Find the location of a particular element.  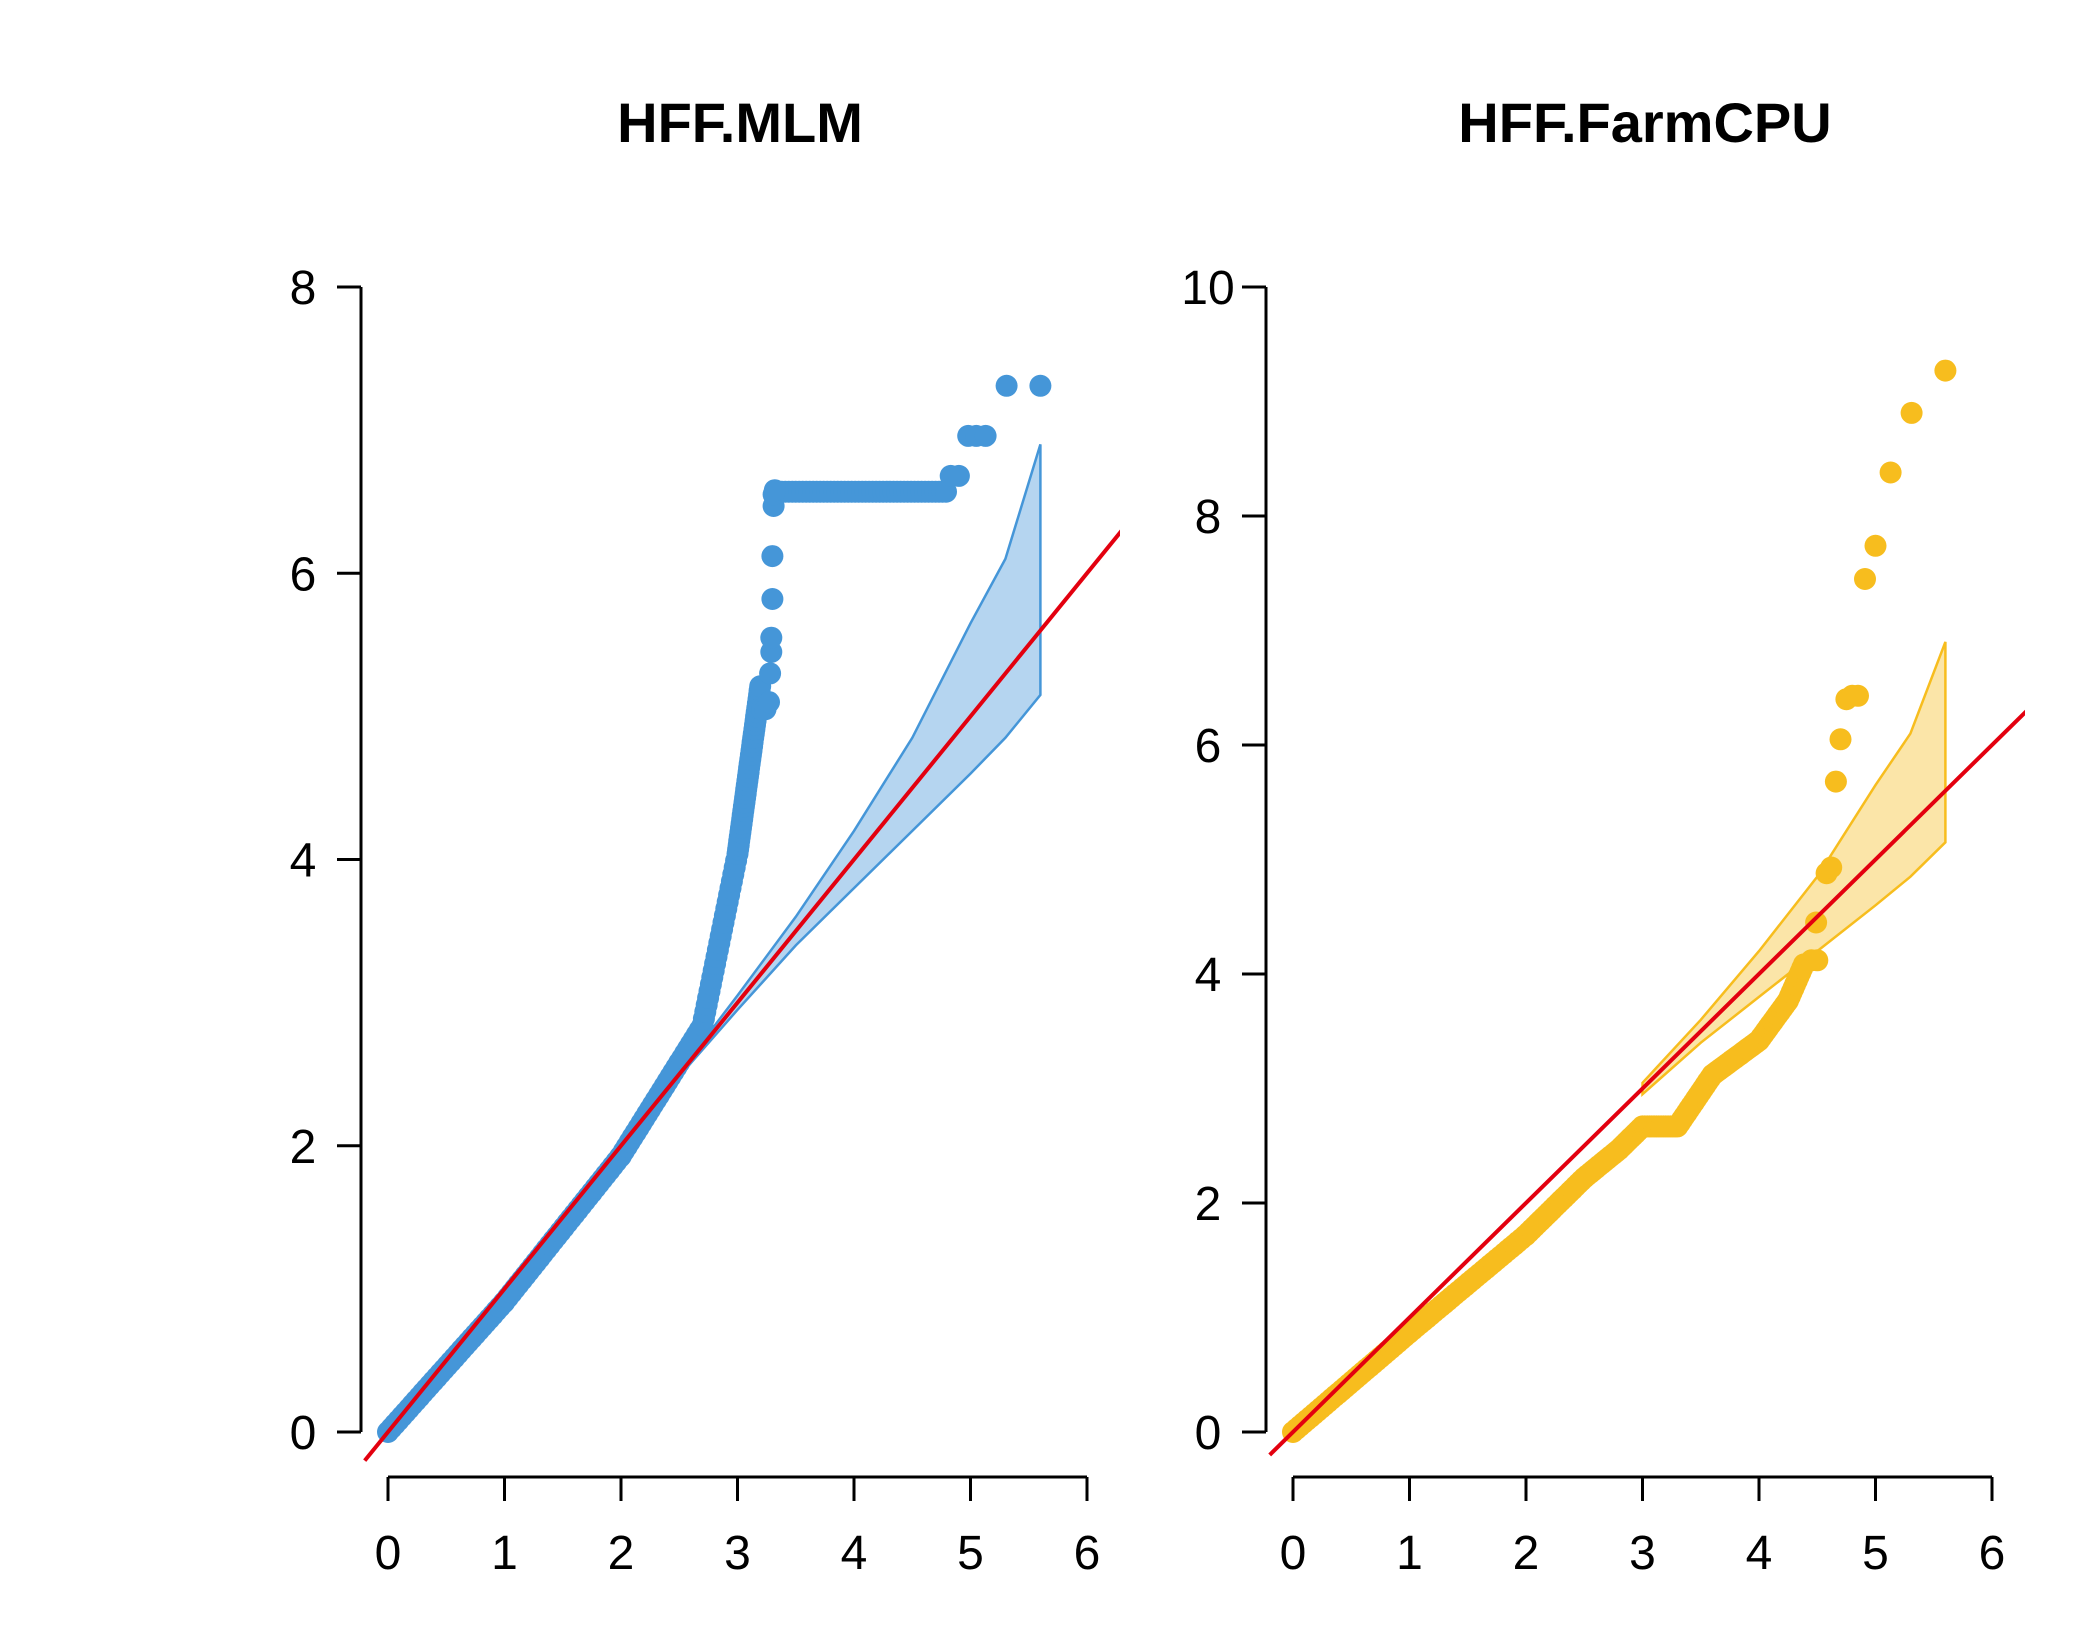

panel-title: HFF.FarmCPU is located at coordinates (1644, 122).